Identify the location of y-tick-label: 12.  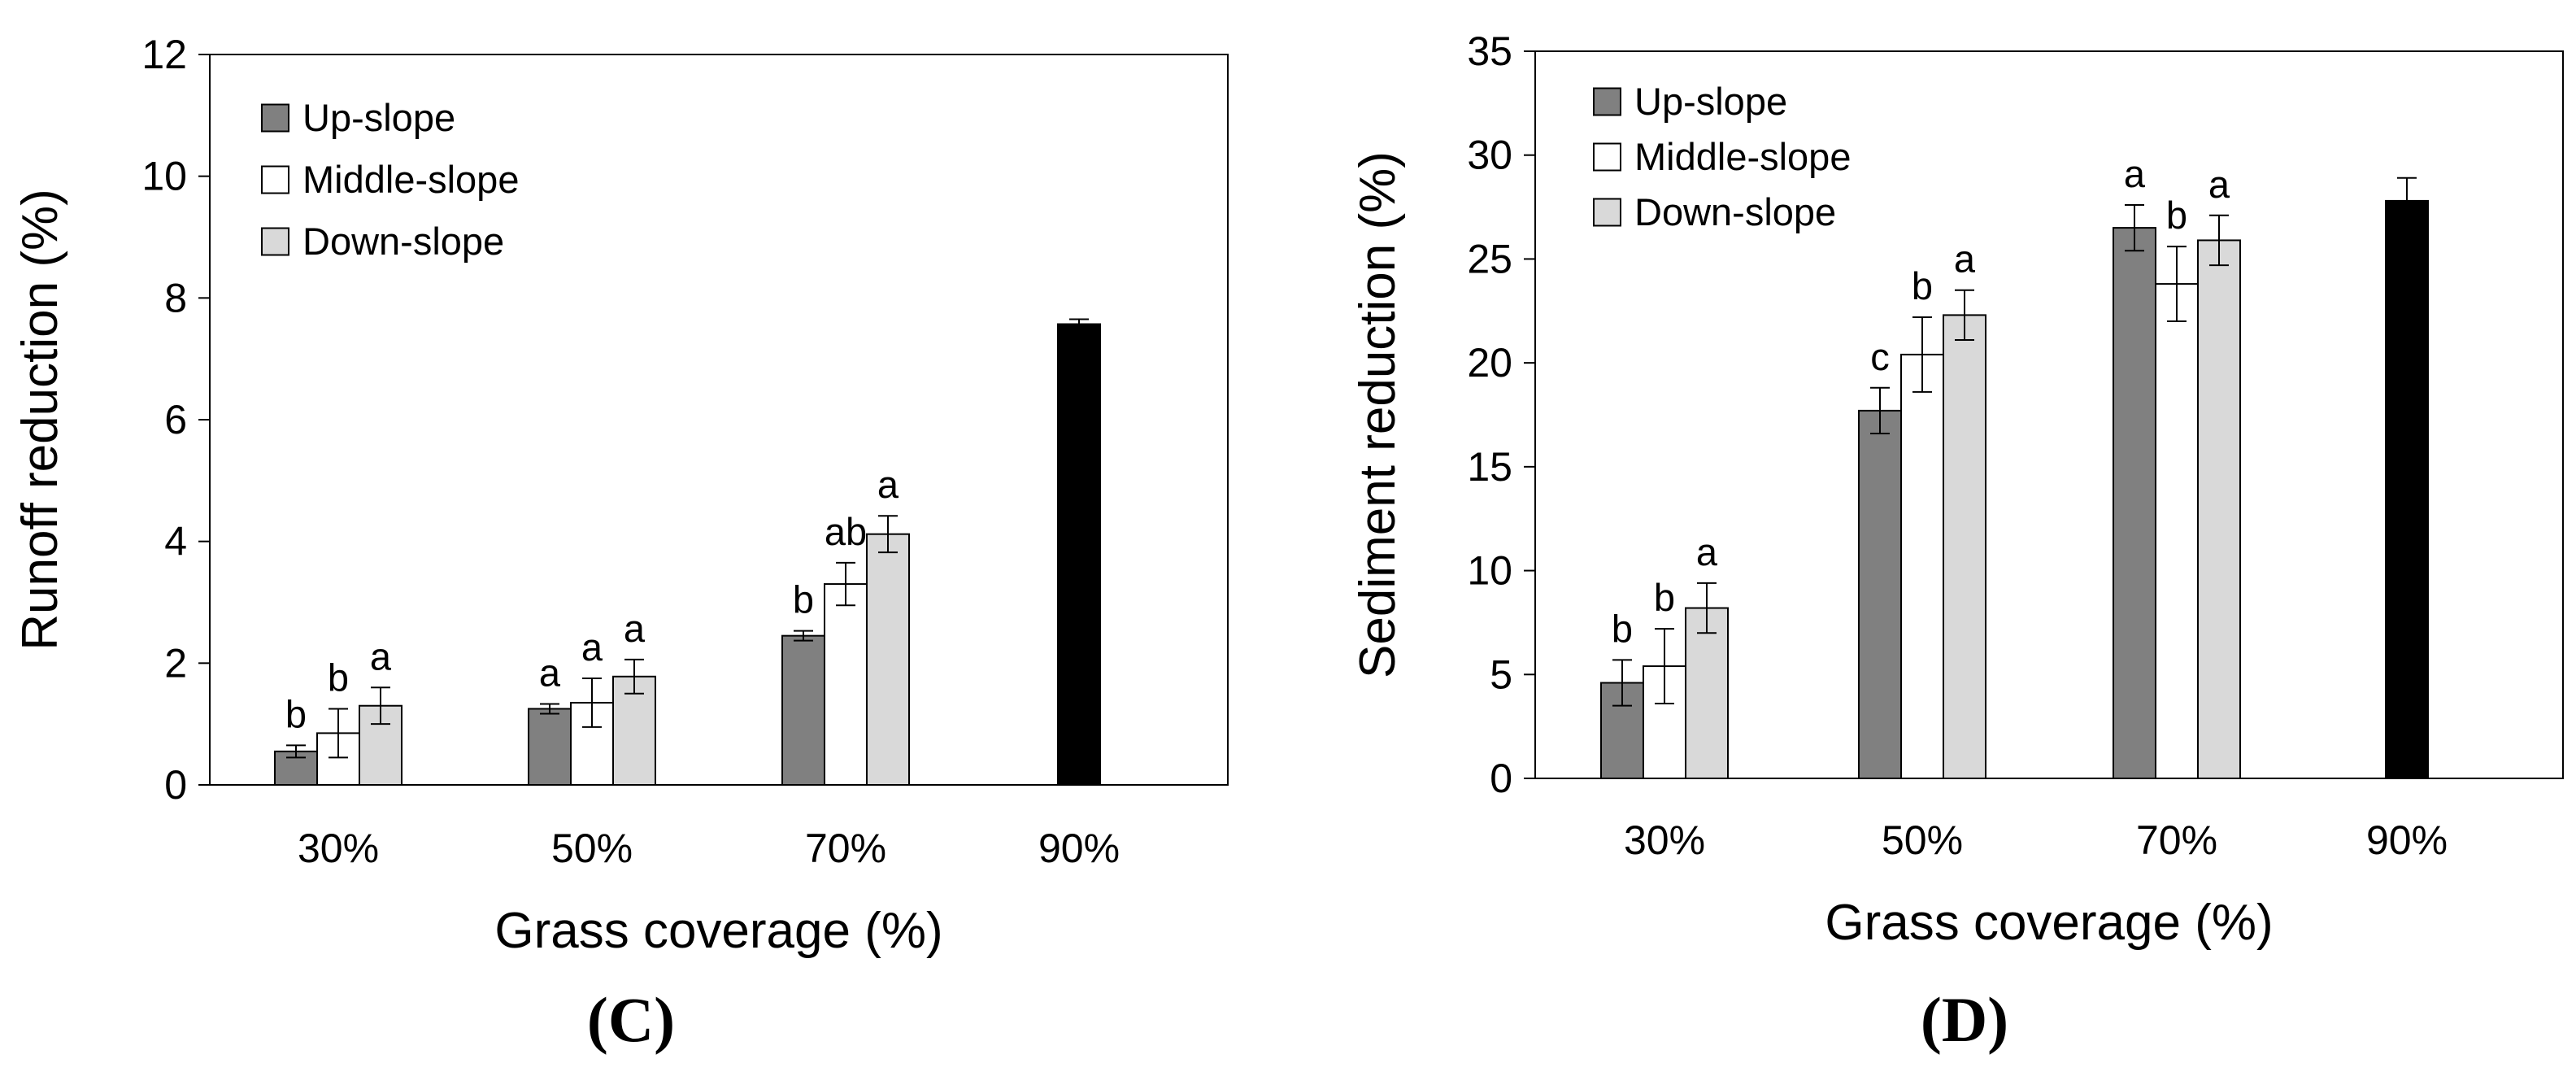
(164, 55).